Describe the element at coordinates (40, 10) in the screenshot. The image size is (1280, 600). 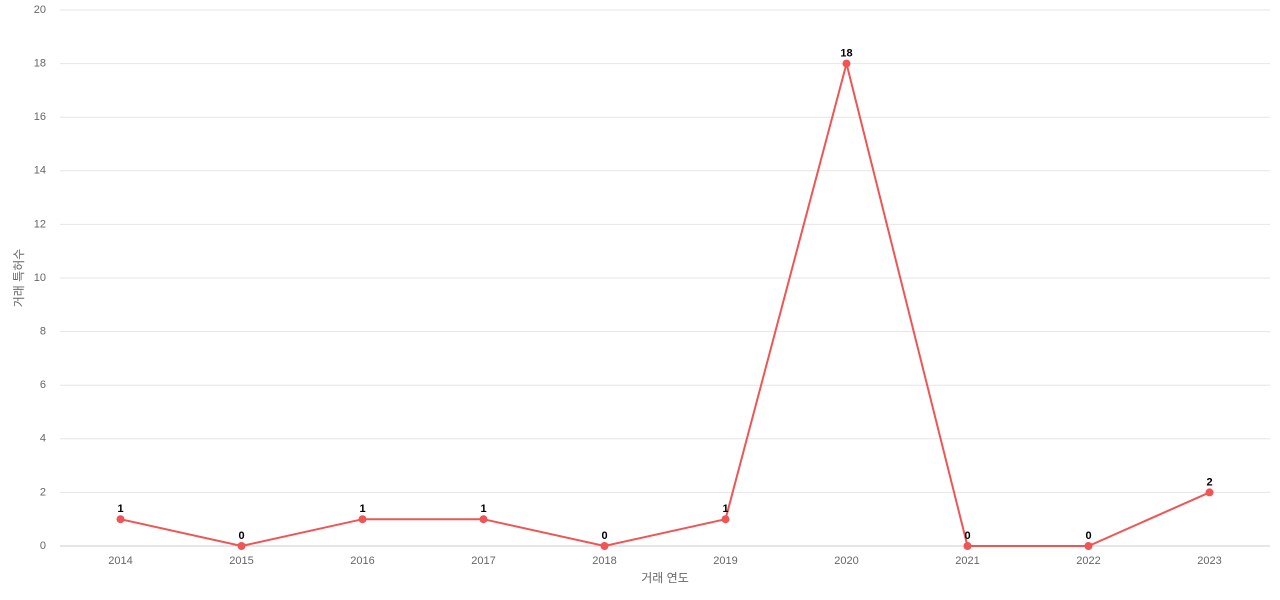
I see `y-tick-label: 20` at that location.